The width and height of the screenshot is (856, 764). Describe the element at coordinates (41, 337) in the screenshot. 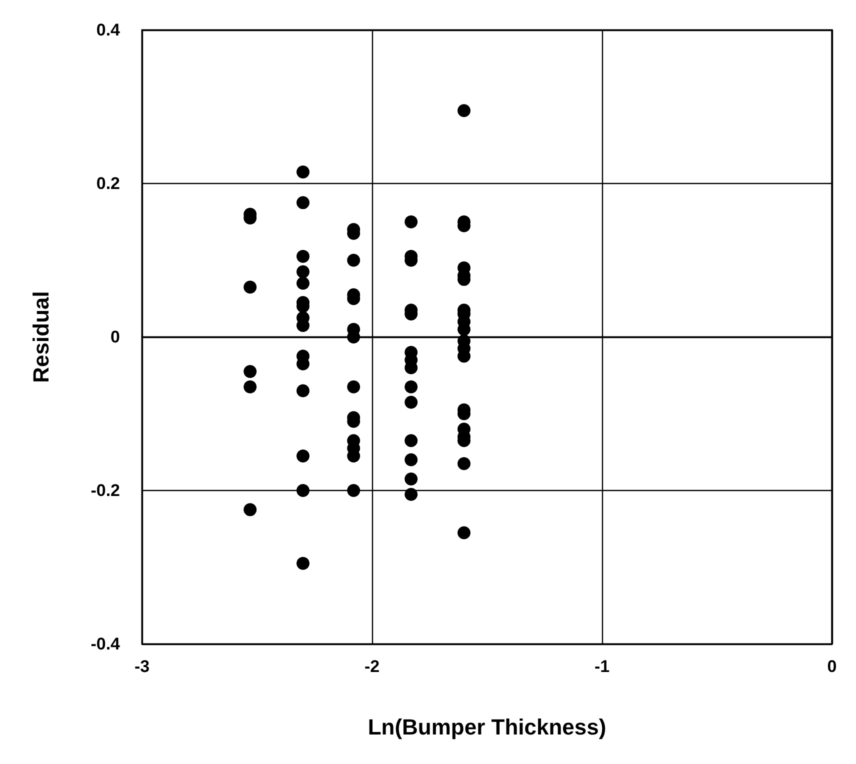

I see `y-axis-title: Residual` at that location.